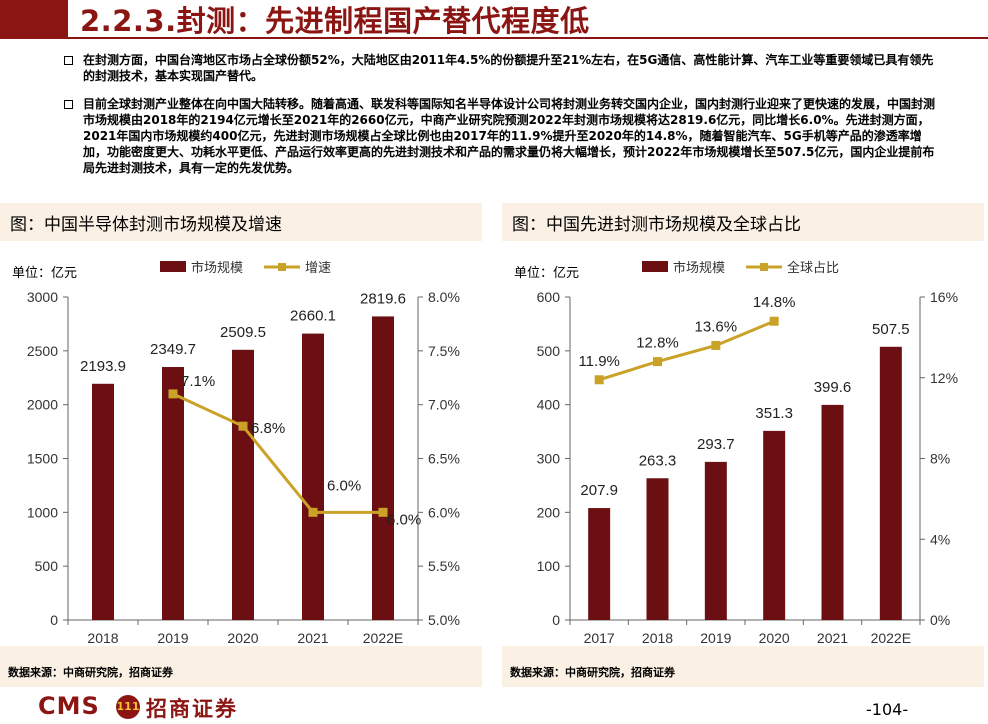 This screenshot has width=988, height=724. What do you see at coordinates (243, 426) in the screenshot?
I see `line-point-2020` at bounding box center [243, 426].